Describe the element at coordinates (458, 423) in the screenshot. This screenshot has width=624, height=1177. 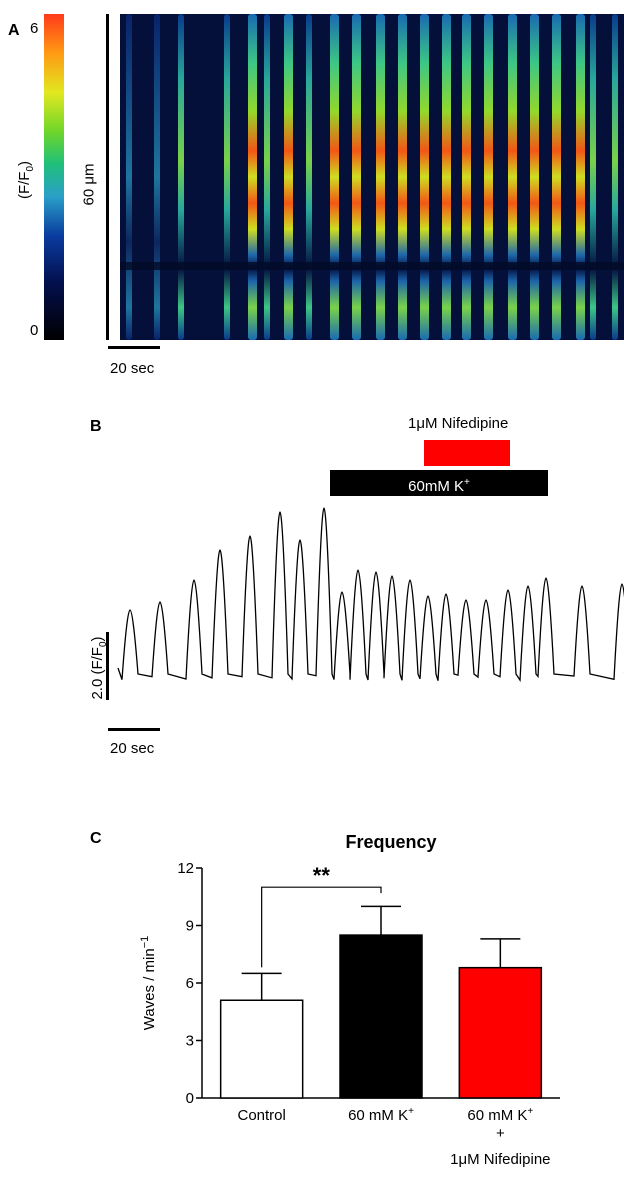
I see `nifedipine-label: 1μM Nifedipine` at that location.